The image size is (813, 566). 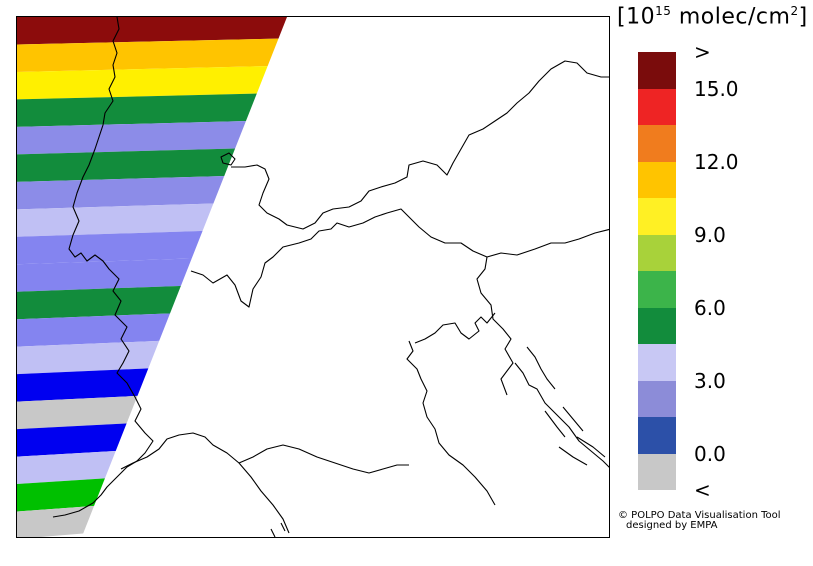 I want to click on unit-close: ], so click(x=803, y=17).